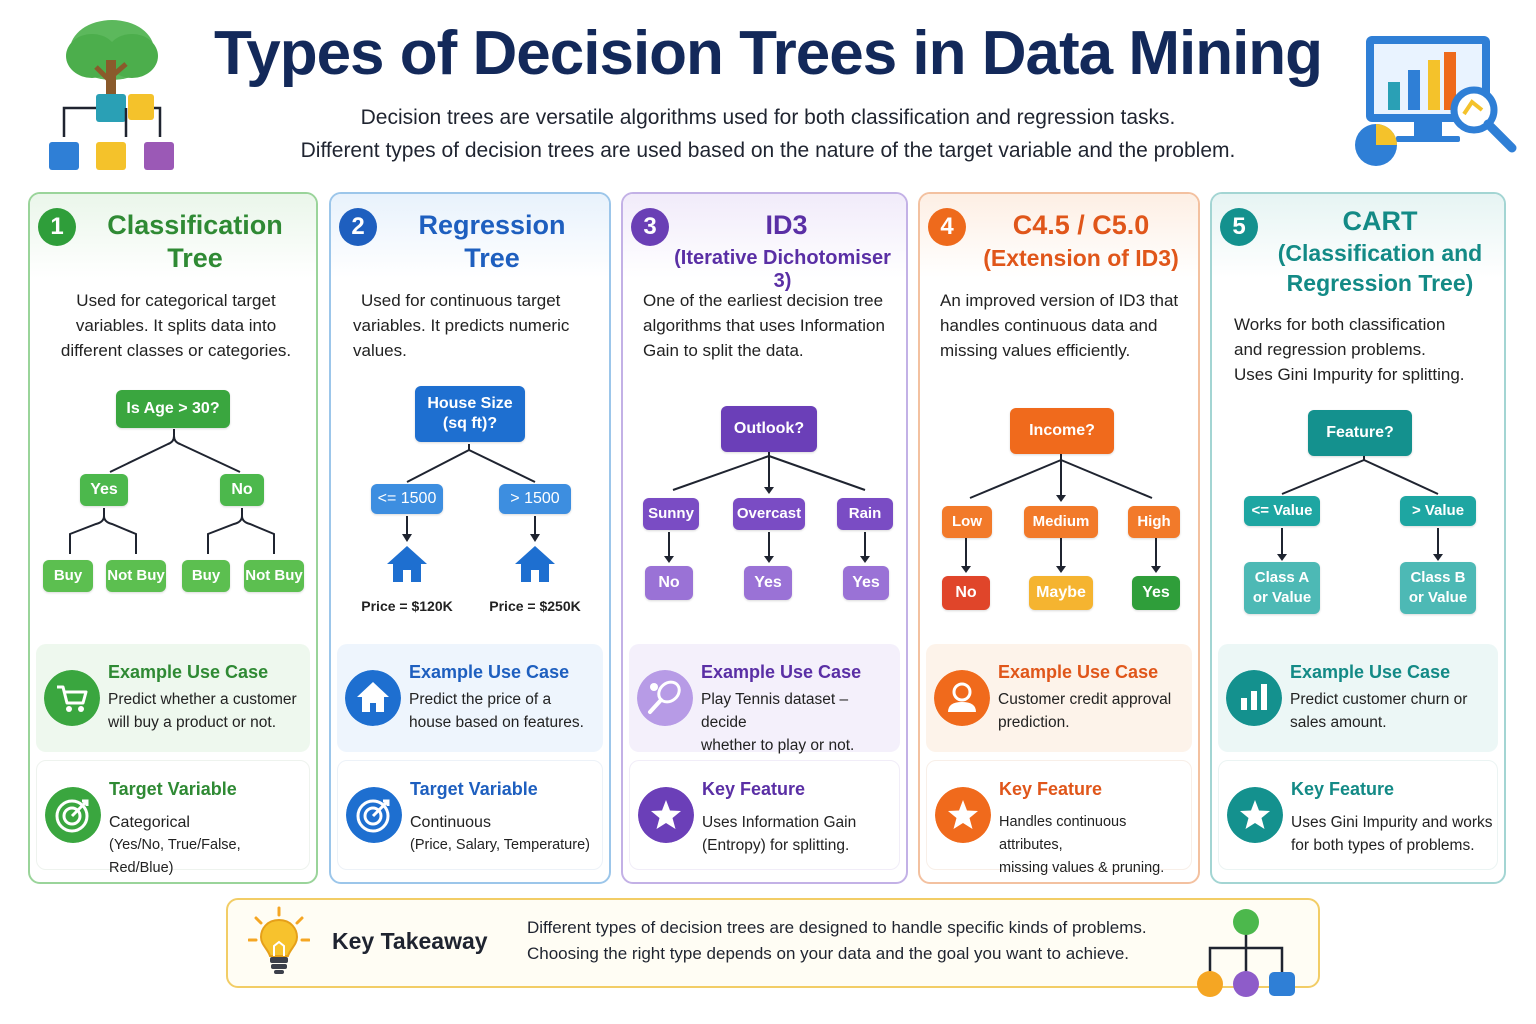 This screenshot has width=1536, height=1024. What do you see at coordinates (1239, 227) in the screenshot?
I see `card-number-badge: 5` at bounding box center [1239, 227].